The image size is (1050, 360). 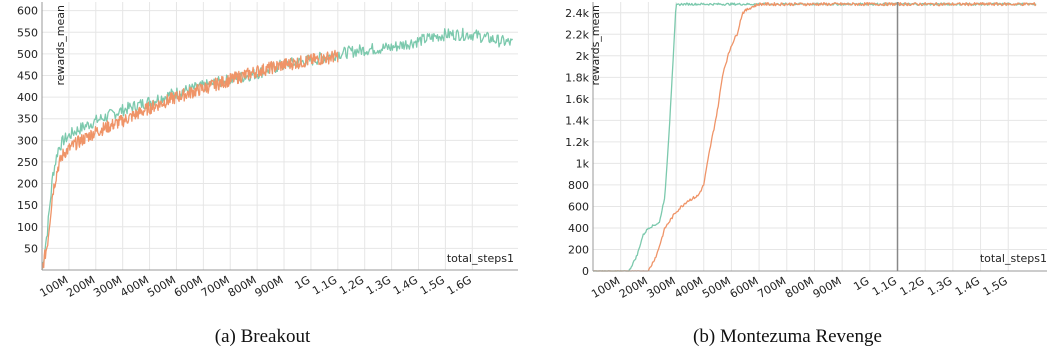 I want to click on y-tick-label: 500, so click(x=27, y=54).